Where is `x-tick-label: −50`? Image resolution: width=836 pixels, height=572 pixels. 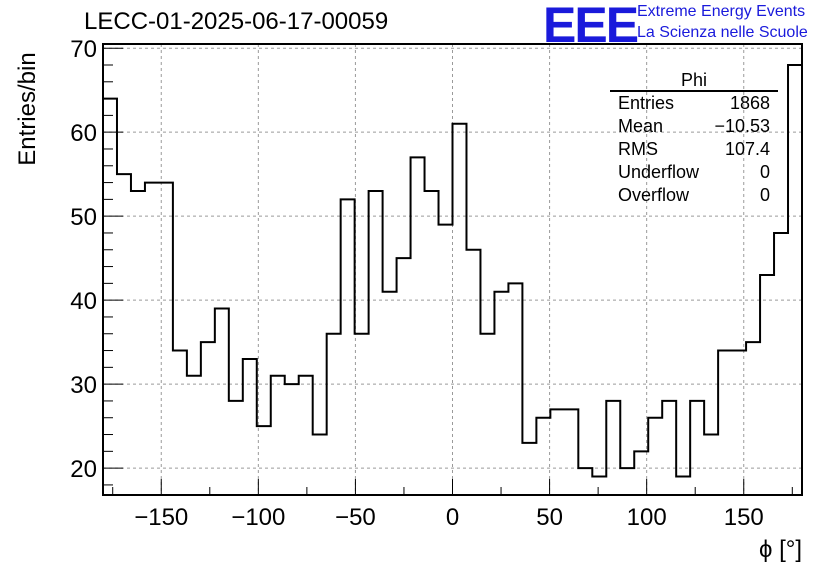 x-tick-label: −50 is located at coordinates (355, 517).